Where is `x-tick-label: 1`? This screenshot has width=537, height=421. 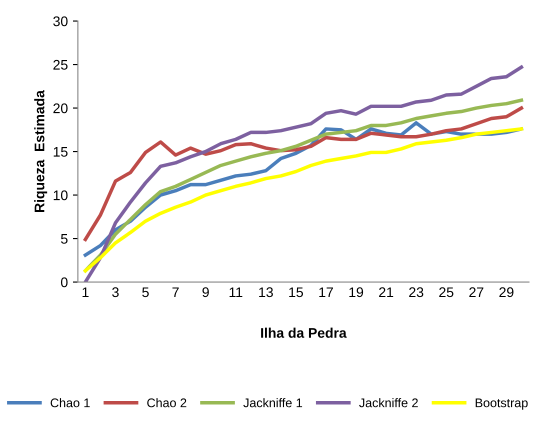
x-tick-label: 1 is located at coordinates (85, 292).